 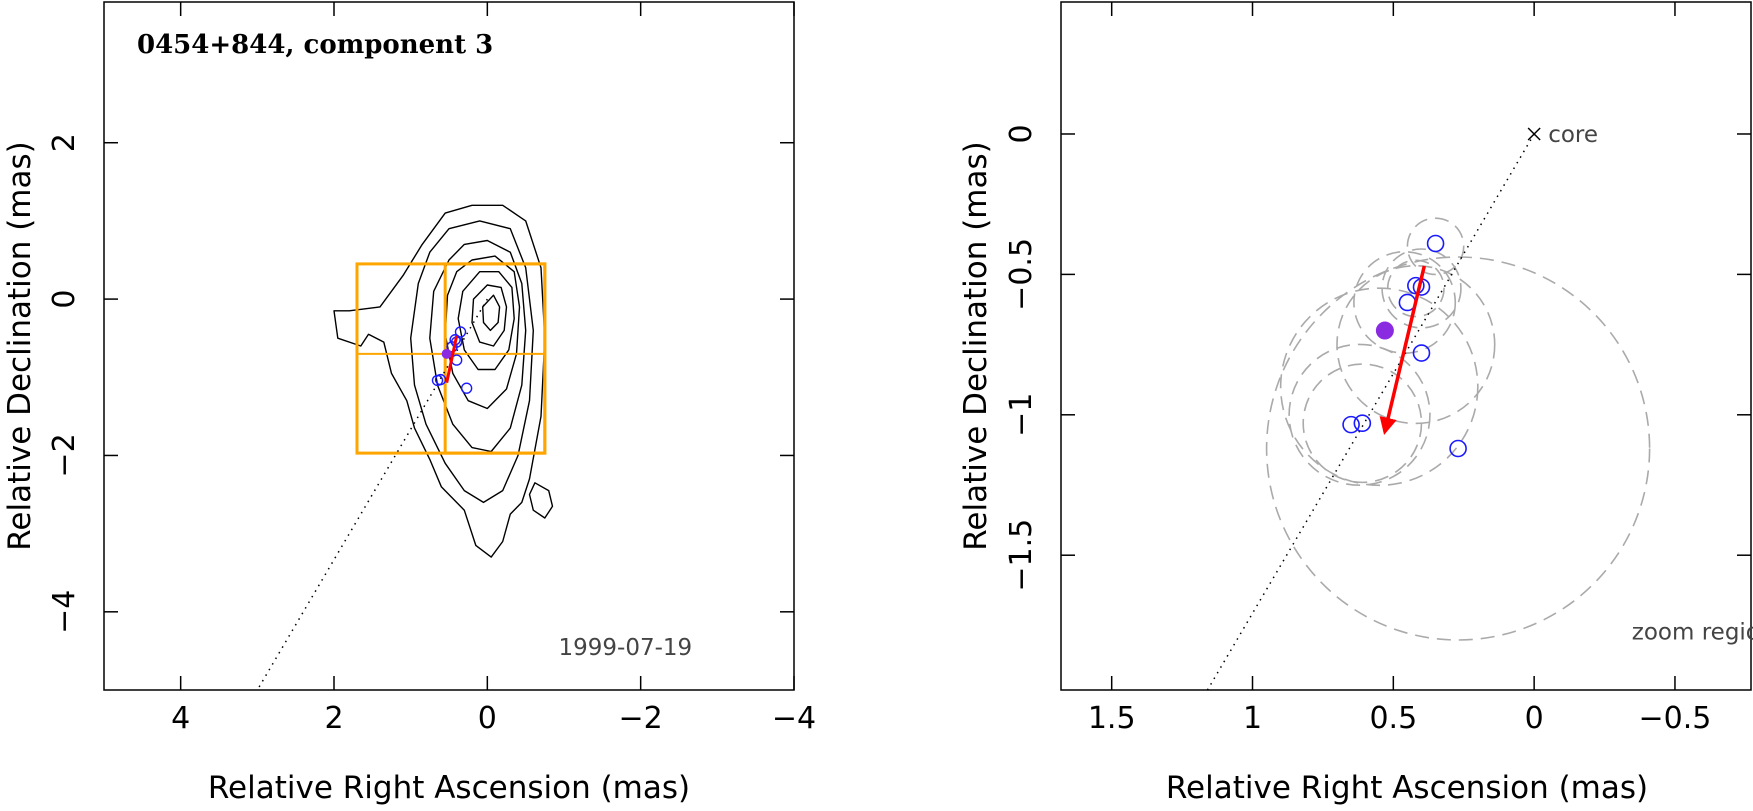 I want to click on core-marker, so click(x=1534, y=134).